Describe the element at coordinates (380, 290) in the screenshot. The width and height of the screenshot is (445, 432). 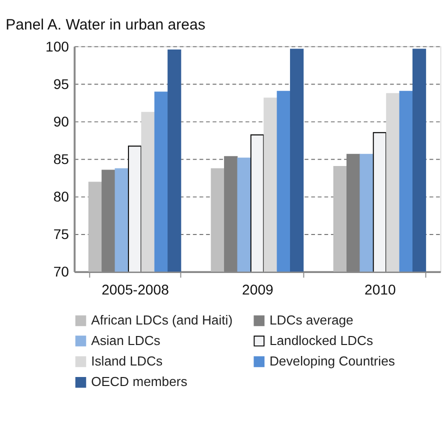
I see `x-tick-label: 2010` at that location.